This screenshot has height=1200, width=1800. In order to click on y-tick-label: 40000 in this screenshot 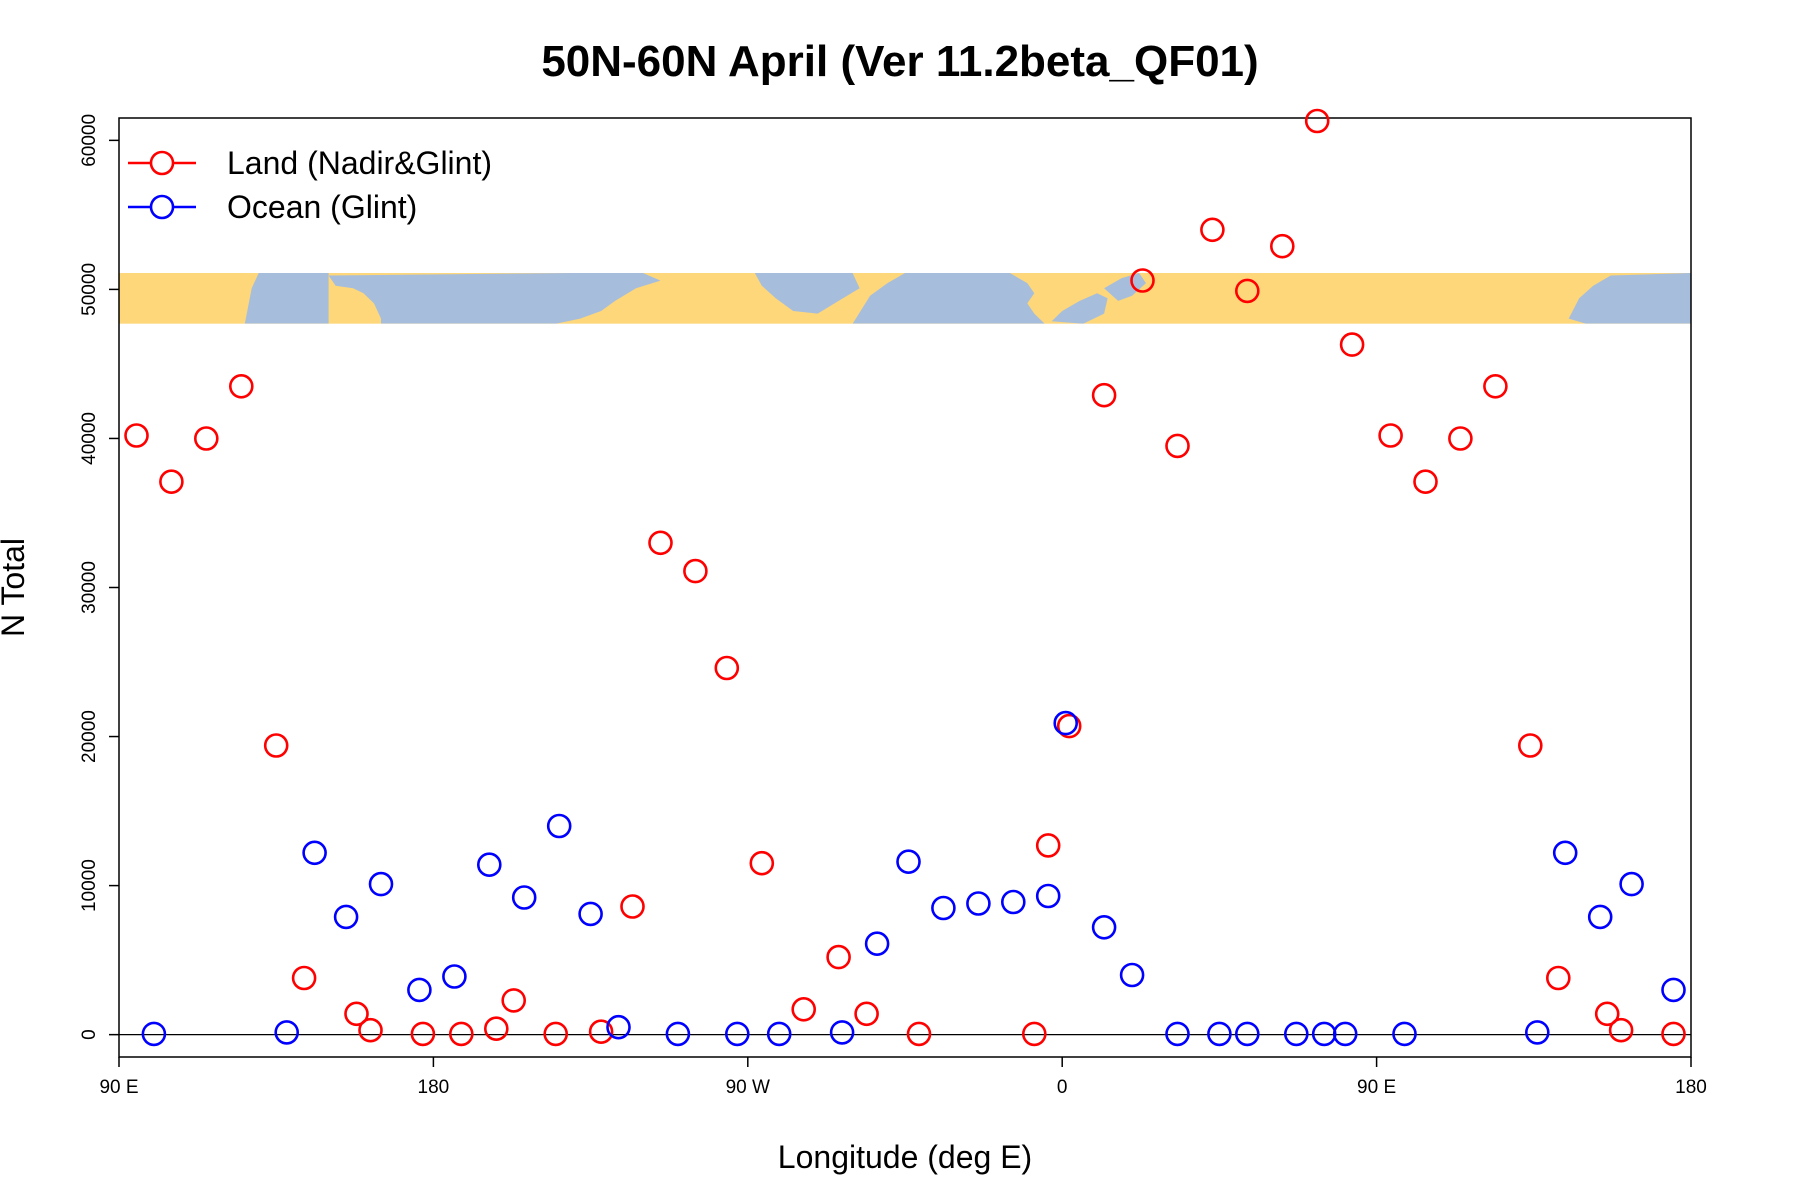, I will do `click(89, 438)`.